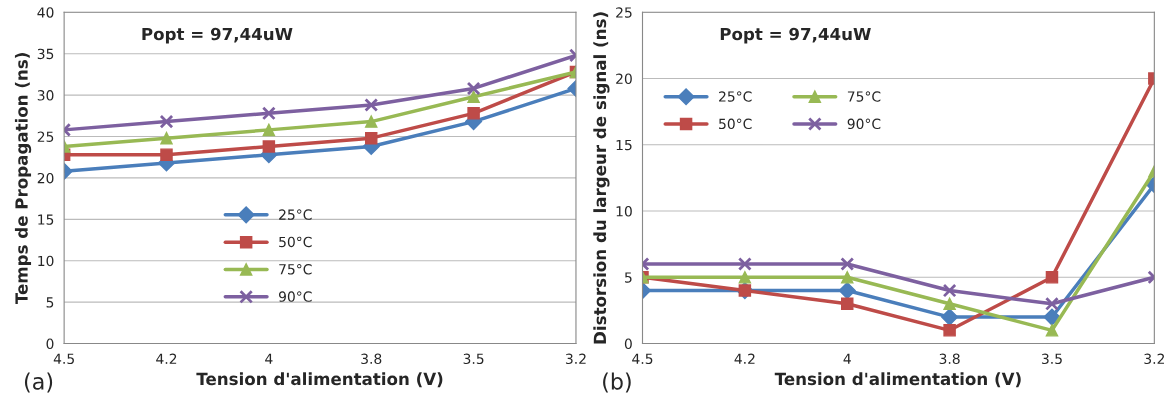 Image resolution: width=1166 pixels, height=409 pixels. Describe the element at coordinates (601, 178) in the screenshot. I see `y-axis-title: Distorsion du largeur de signal (ns)` at that location.